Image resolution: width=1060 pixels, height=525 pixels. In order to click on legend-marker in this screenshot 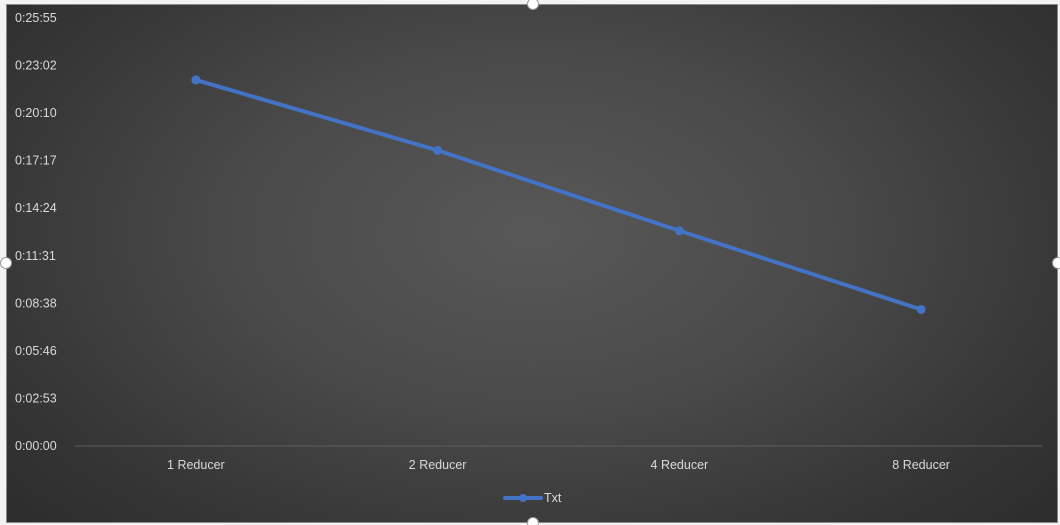, I will do `click(523, 498)`.